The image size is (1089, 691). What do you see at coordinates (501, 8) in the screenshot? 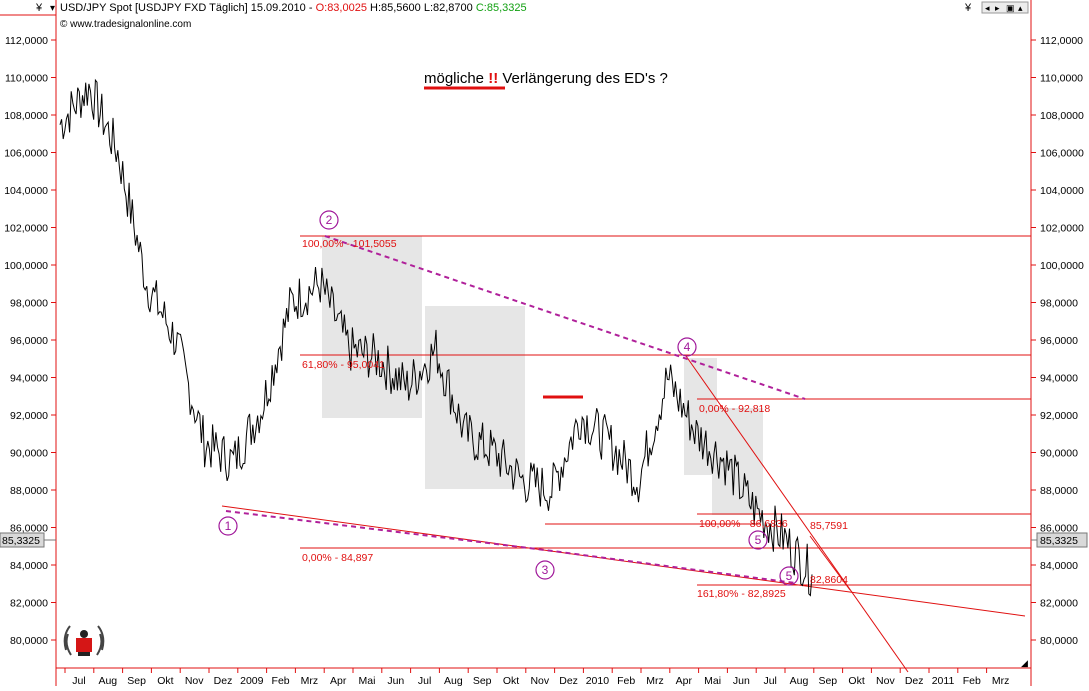
I see `close-value: C:85,3325` at bounding box center [501, 8].